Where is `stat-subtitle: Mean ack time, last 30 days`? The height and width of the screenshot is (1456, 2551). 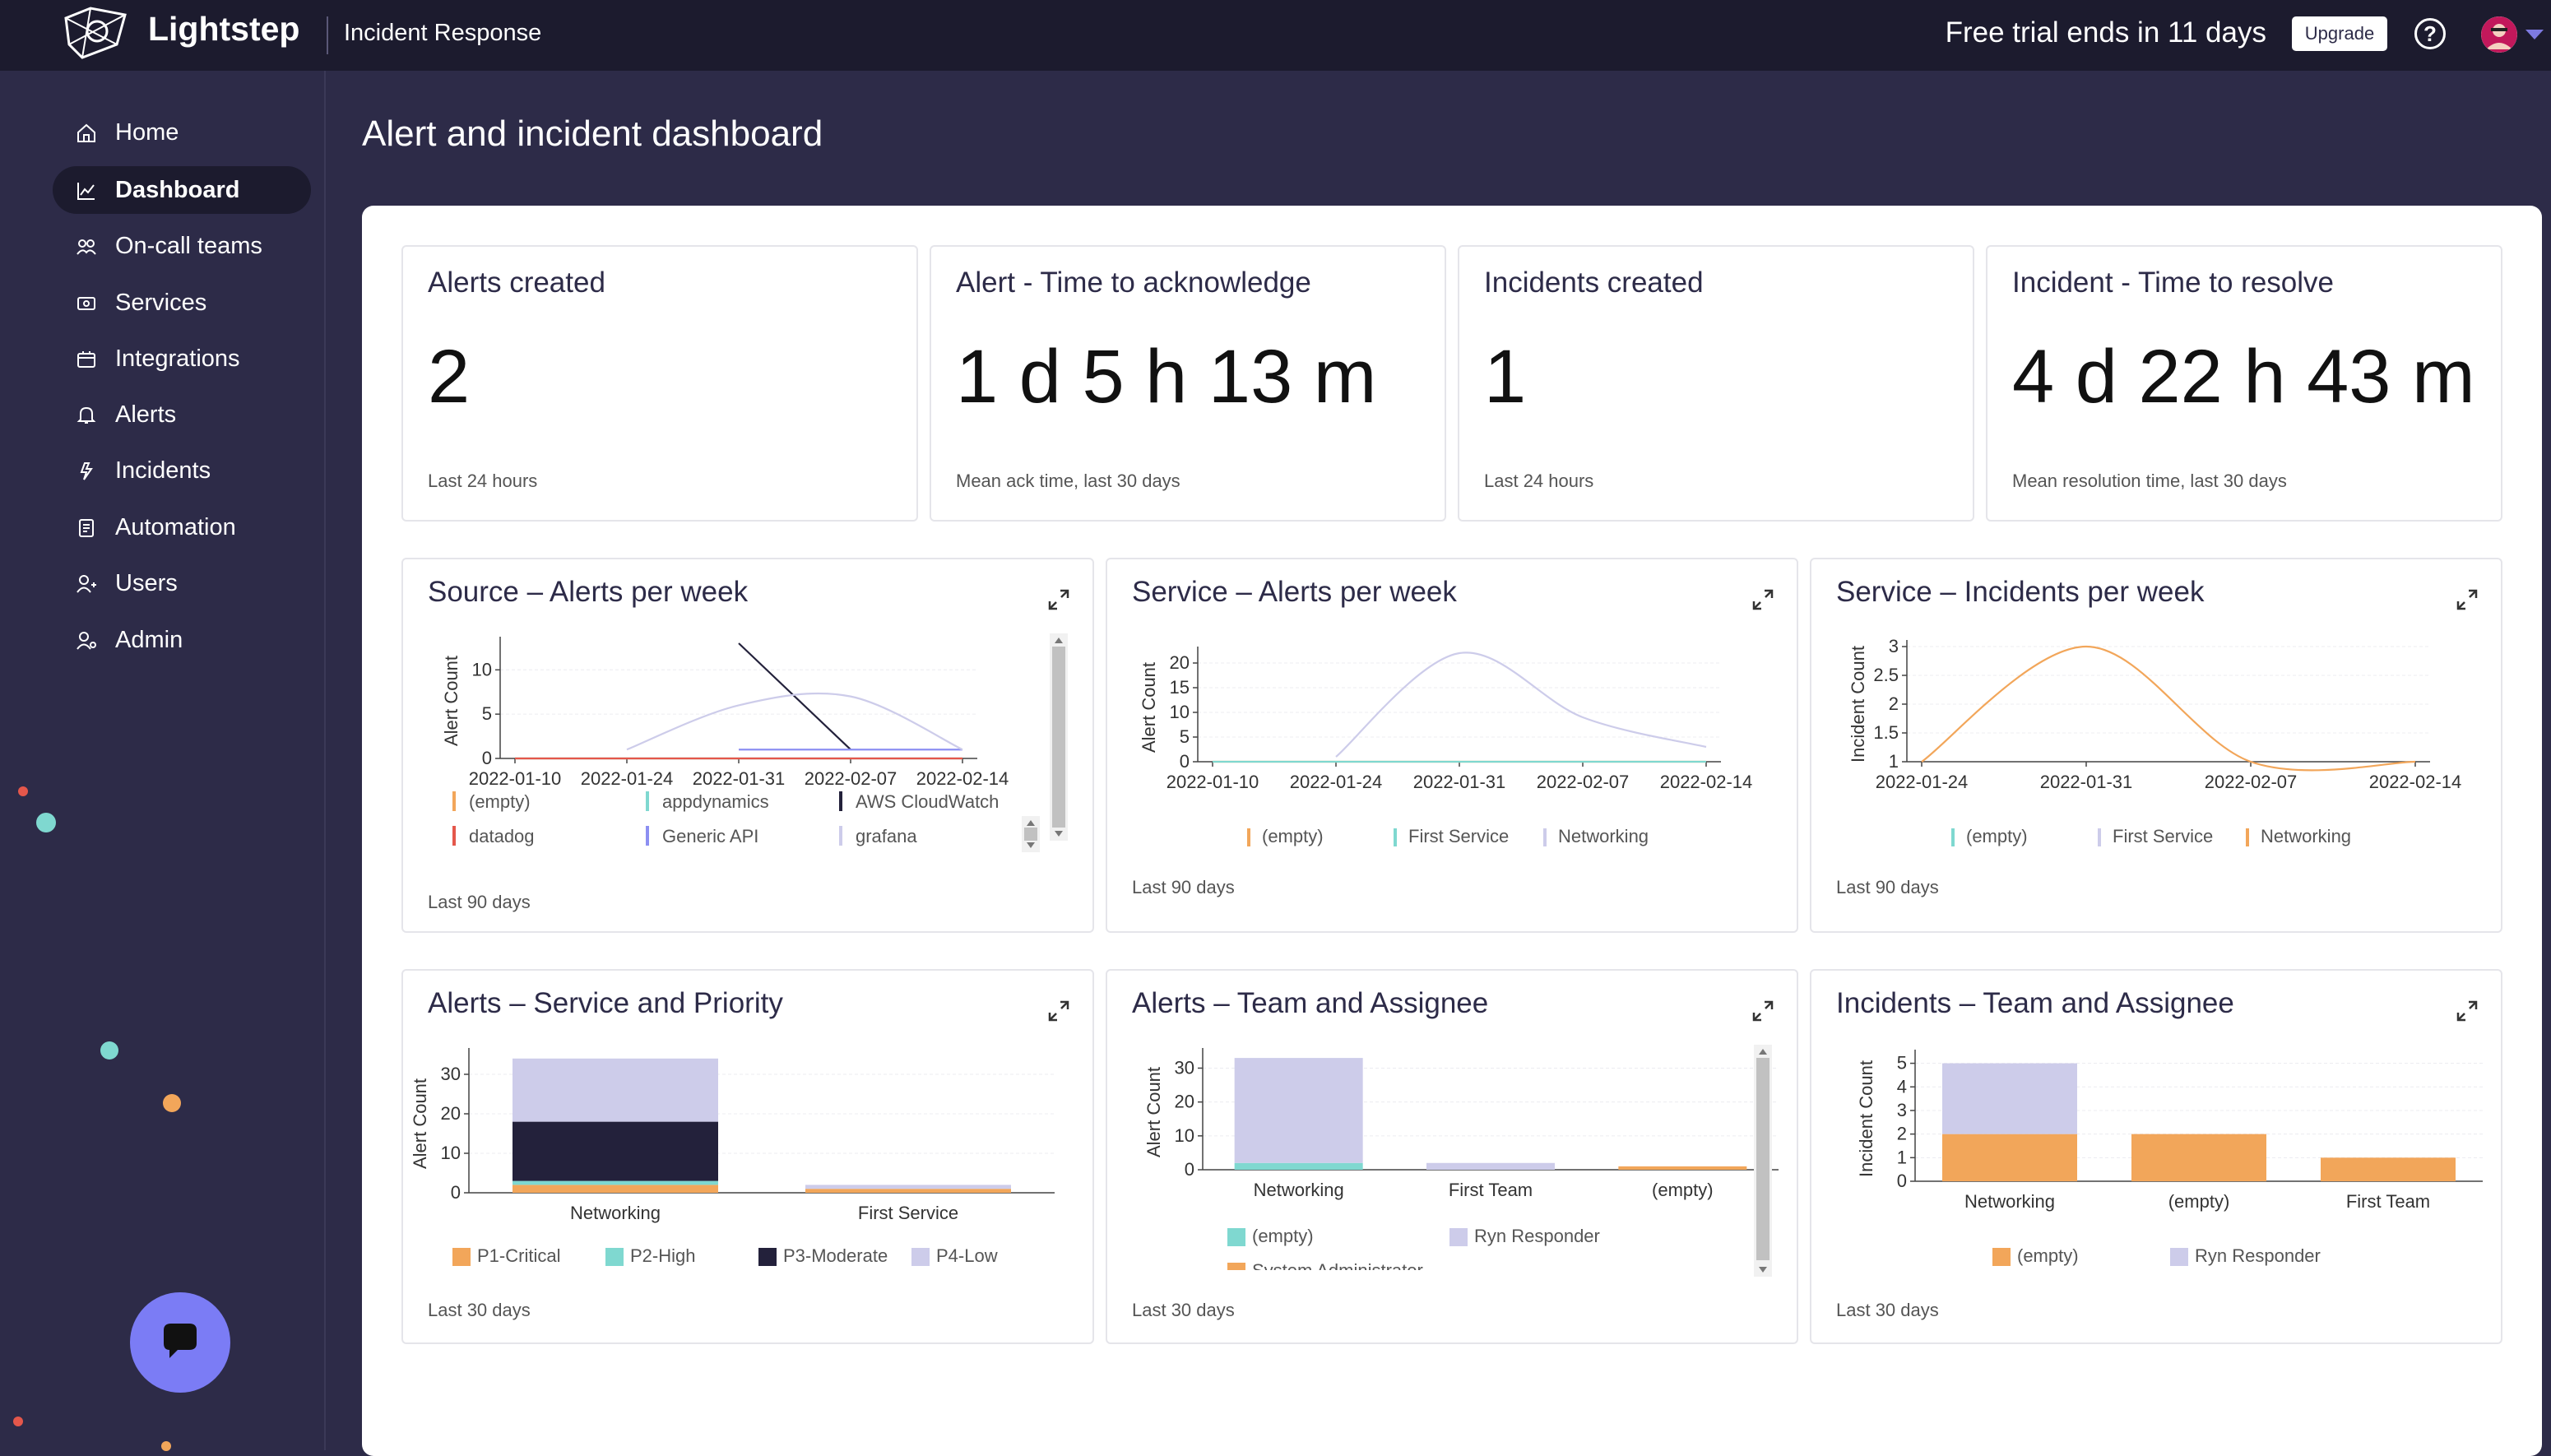
stat-subtitle: Mean ack time, last 30 days is located at coordinates (1068, 481).